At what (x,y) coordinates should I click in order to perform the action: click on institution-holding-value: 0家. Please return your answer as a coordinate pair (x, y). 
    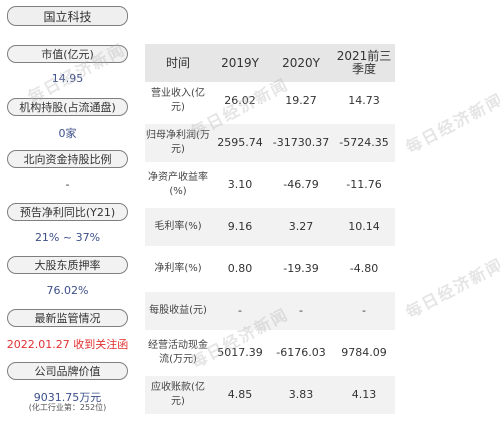
    Looking at the image, I should click on (67, 133).